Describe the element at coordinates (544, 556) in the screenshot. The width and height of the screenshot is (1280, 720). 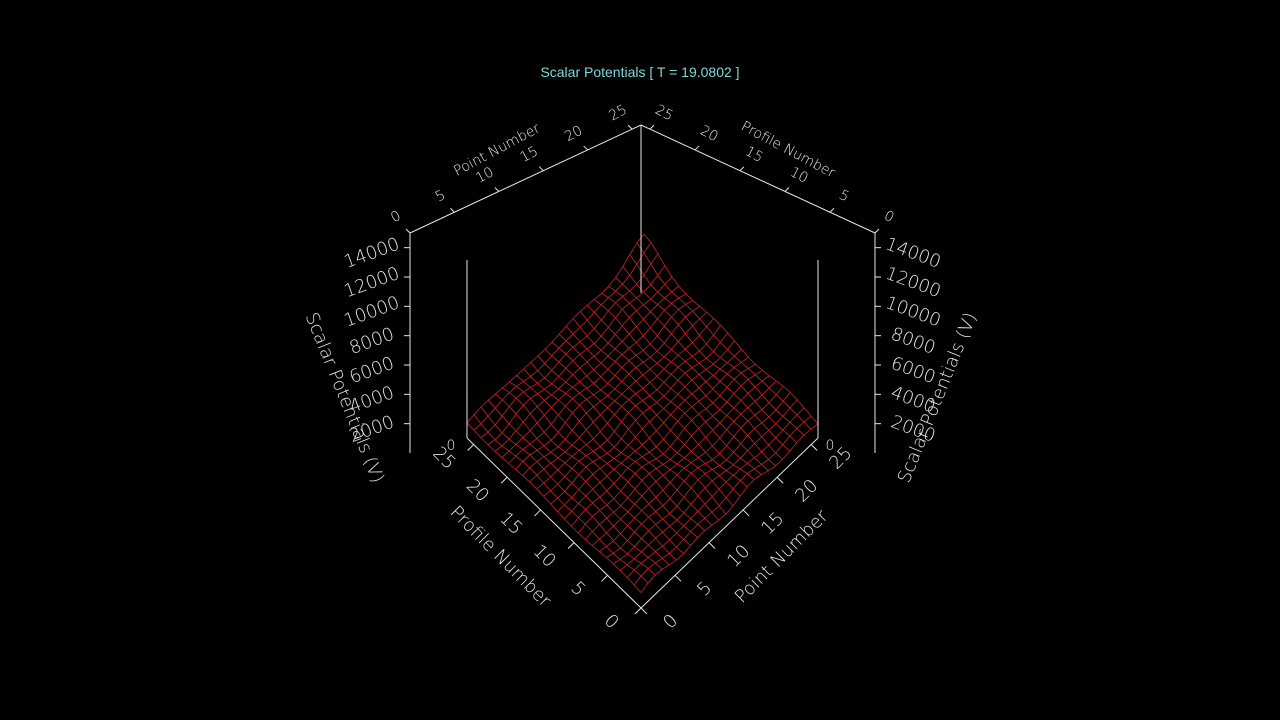
I see `tick-label-profile-number: 10` at that location.